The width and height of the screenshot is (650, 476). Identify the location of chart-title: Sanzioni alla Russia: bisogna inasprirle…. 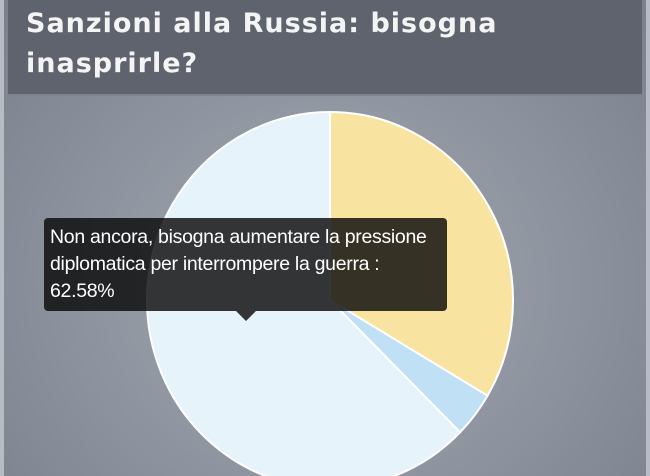
(262, 43).